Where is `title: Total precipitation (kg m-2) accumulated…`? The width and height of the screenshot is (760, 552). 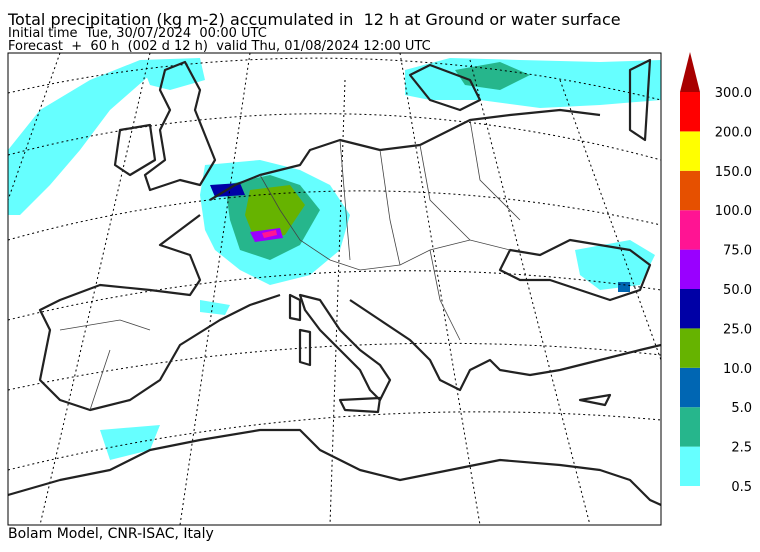 title: Total precipitation (kg m-2) accumulated… is located at coordinates (314, 19).